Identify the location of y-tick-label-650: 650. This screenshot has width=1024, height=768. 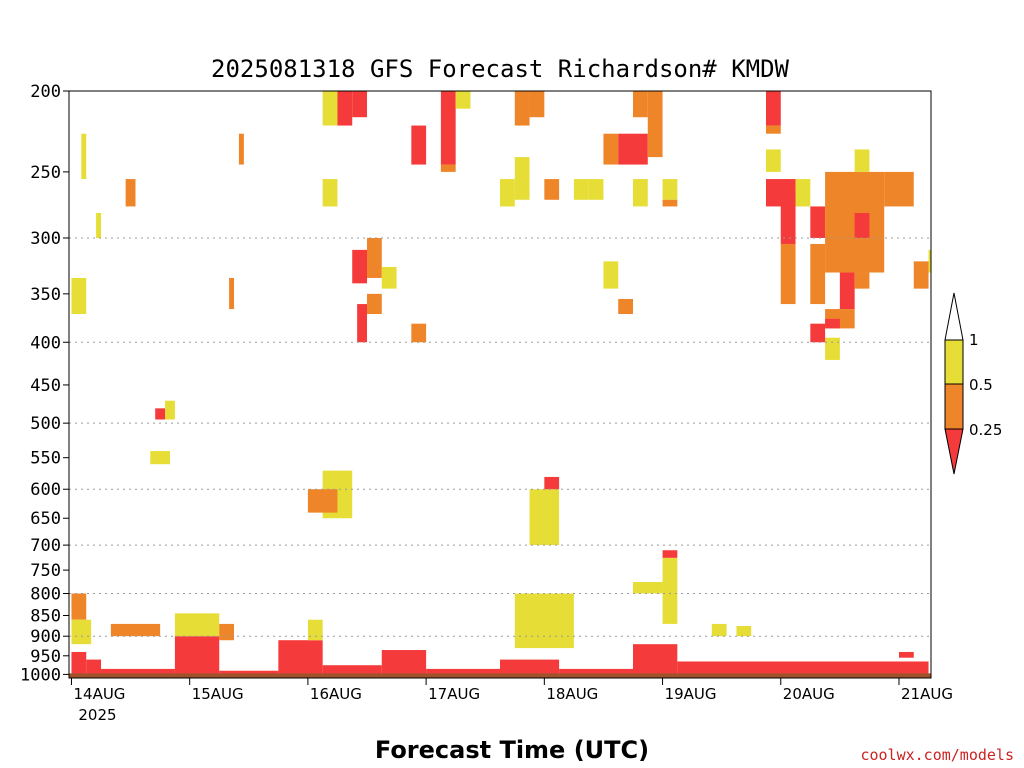
(45, 519).